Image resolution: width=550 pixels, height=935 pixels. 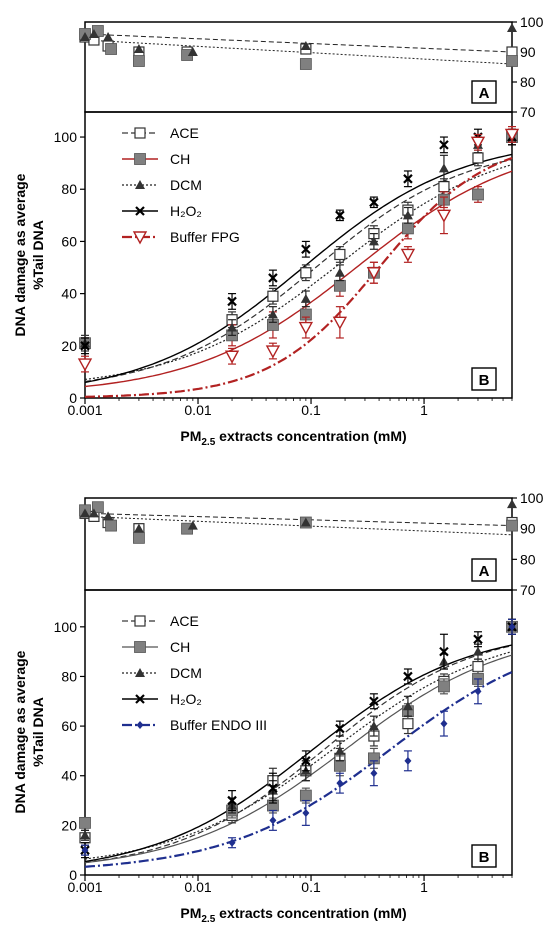 I want to click on x-tick-label: 1, so click(x=424, y=410).